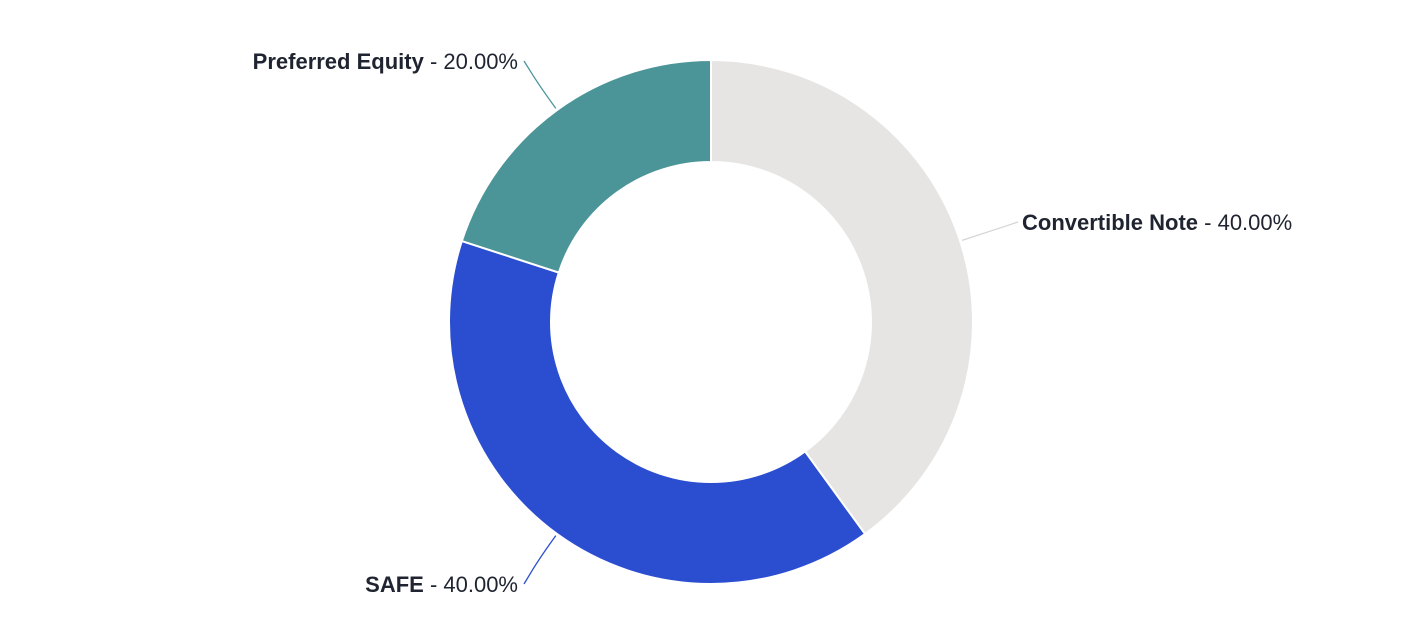  Describe the element at coordinates (339, 61) in the screenshot. I see `slice-label-name: Preferred Equity` at that location.